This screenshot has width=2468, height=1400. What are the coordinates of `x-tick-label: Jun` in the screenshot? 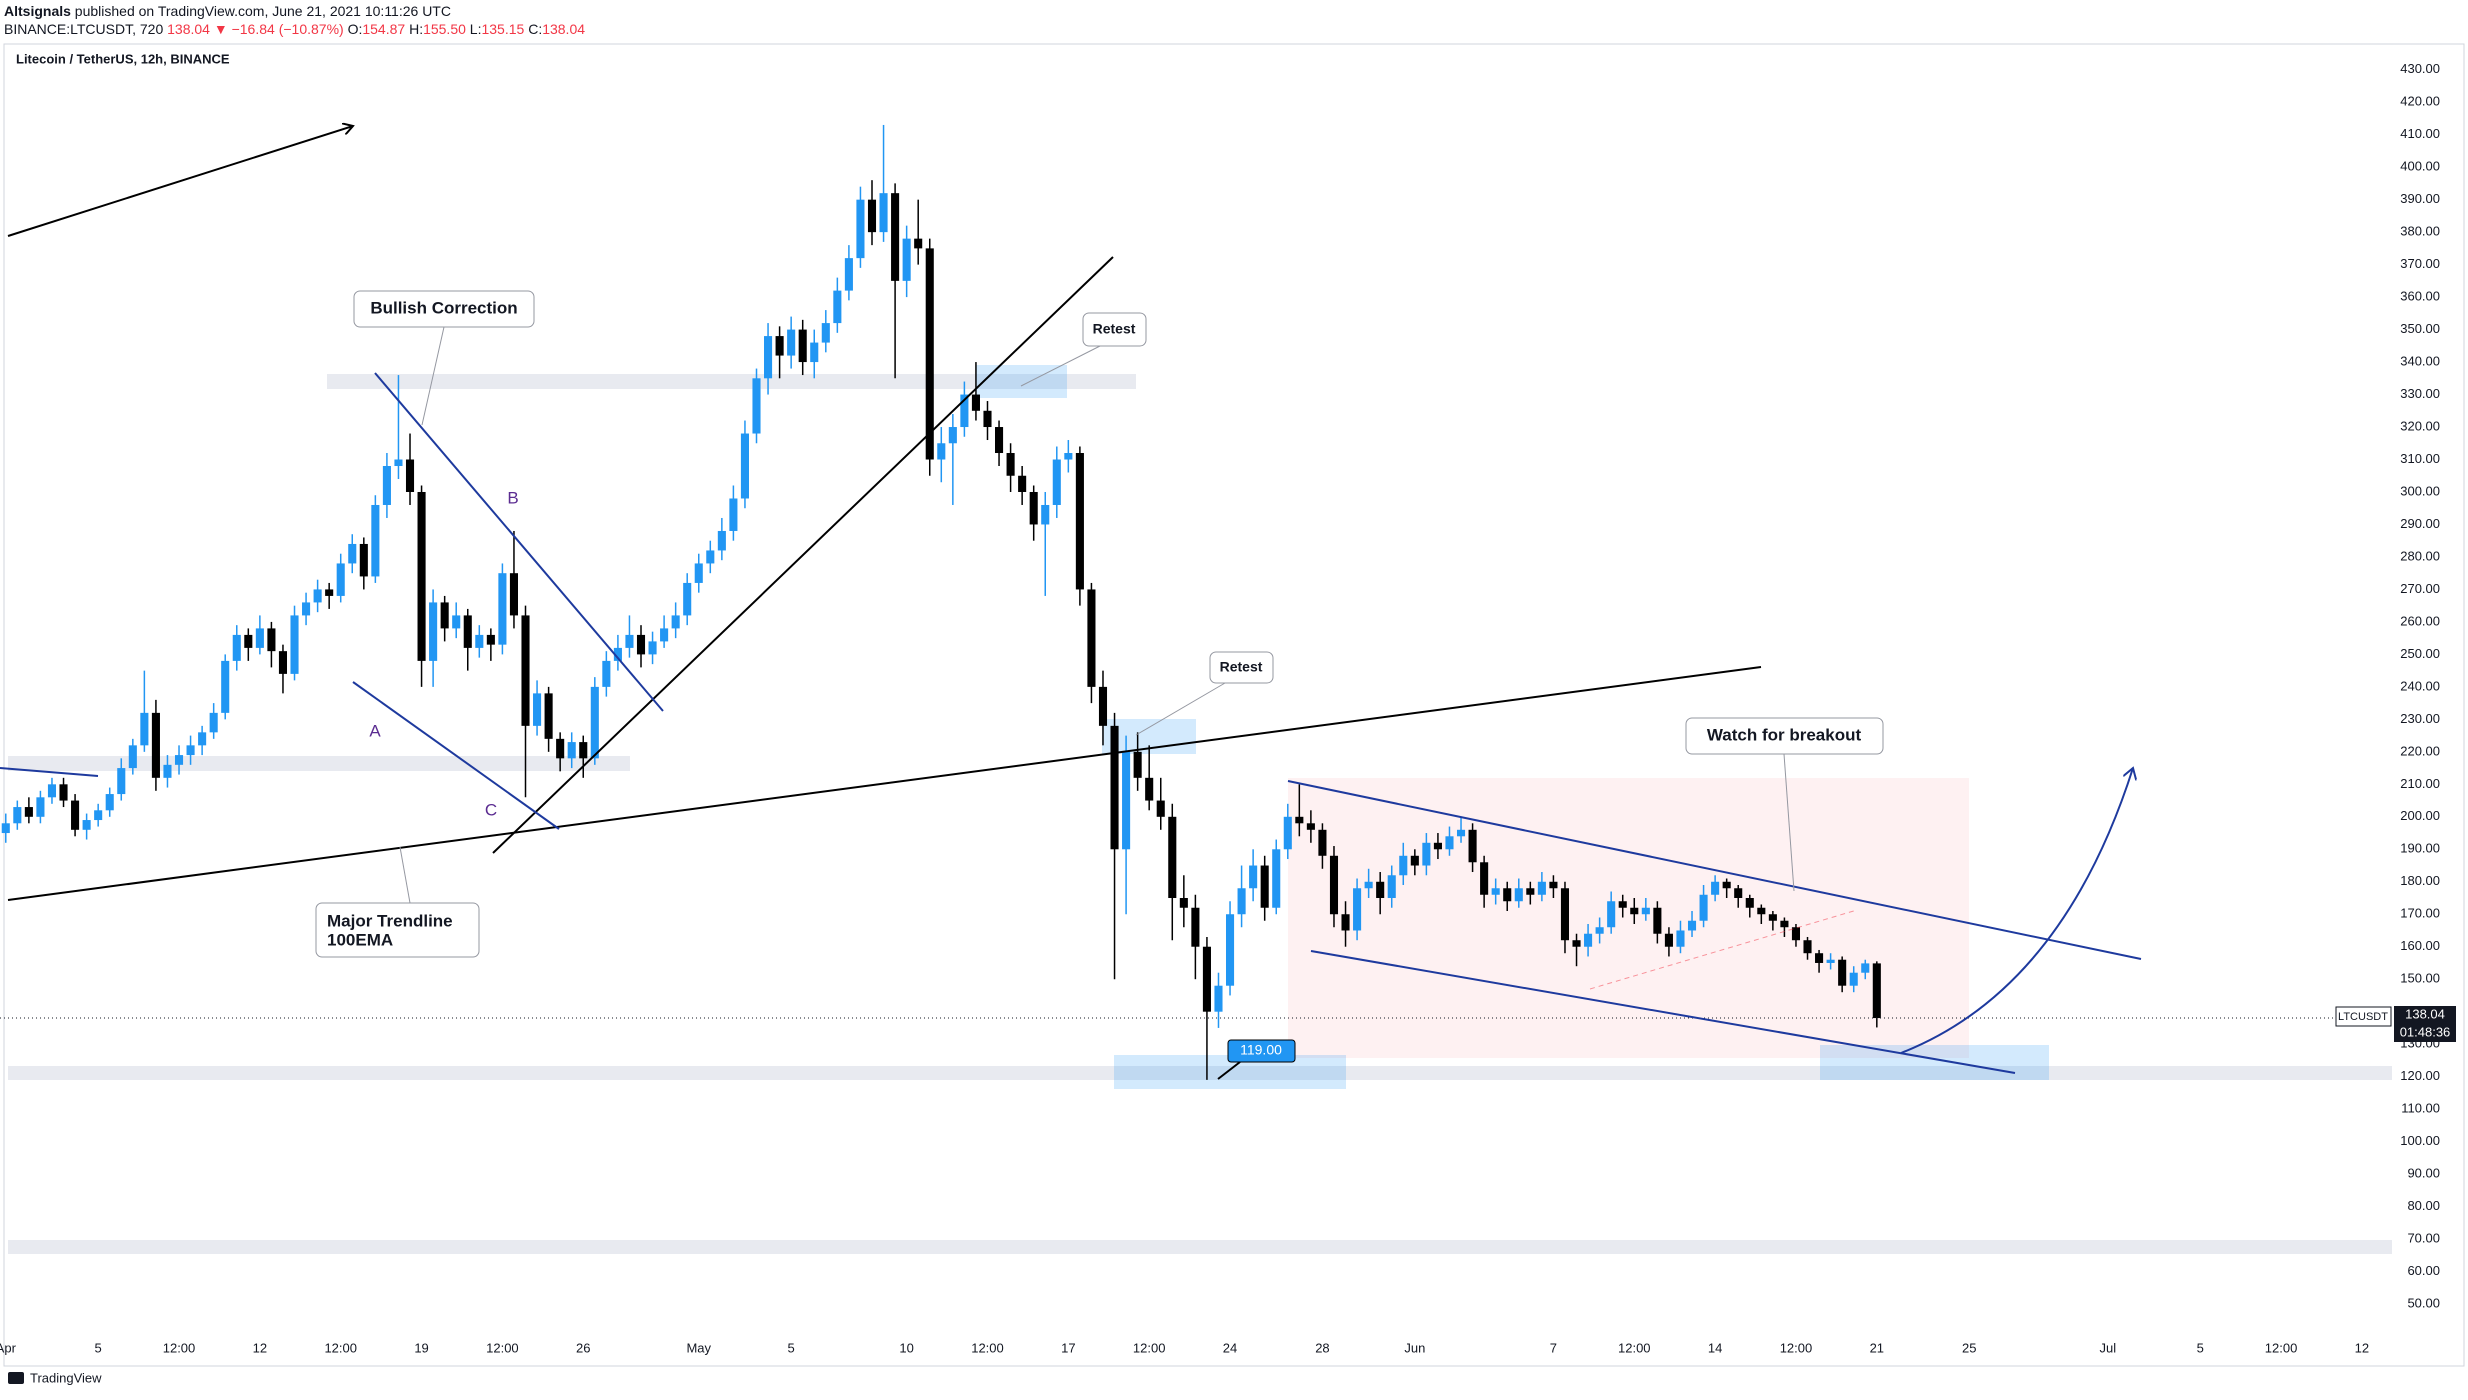 It's located at (1414, 1347).